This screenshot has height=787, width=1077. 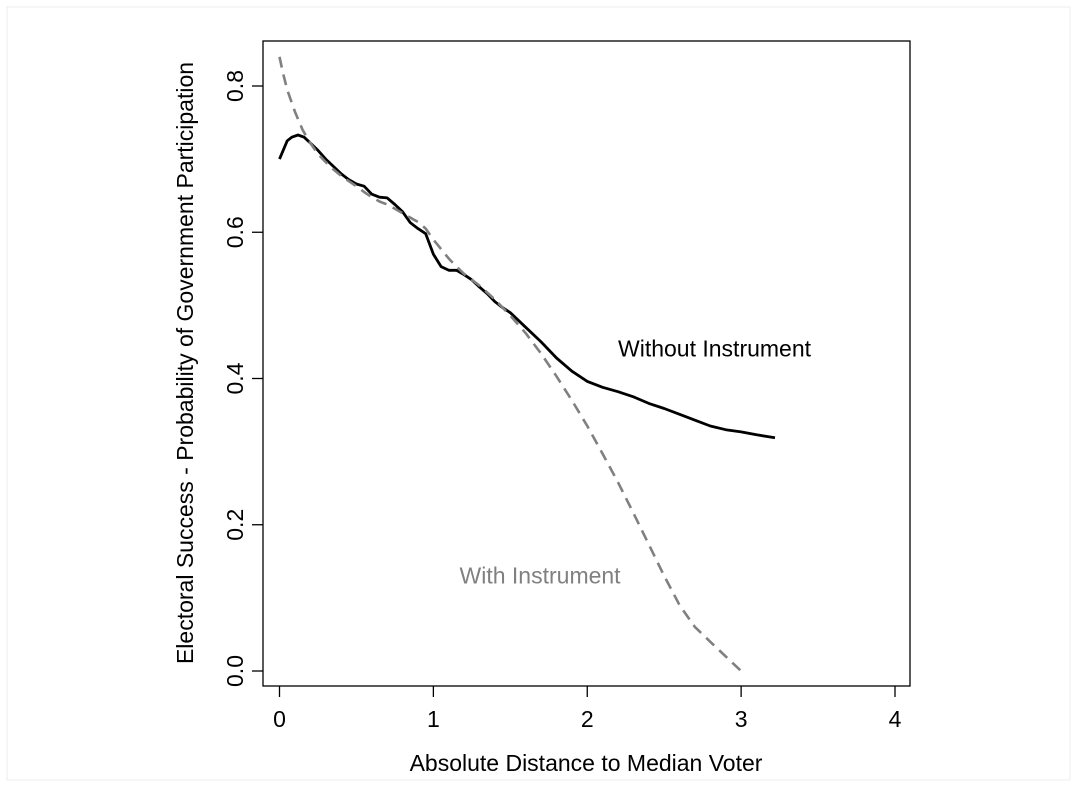 What do you see at coordinates (541, 575) in the screenshot?
I see `annotation-with-instrument: With Instrument` at bounding box center [541, 575].